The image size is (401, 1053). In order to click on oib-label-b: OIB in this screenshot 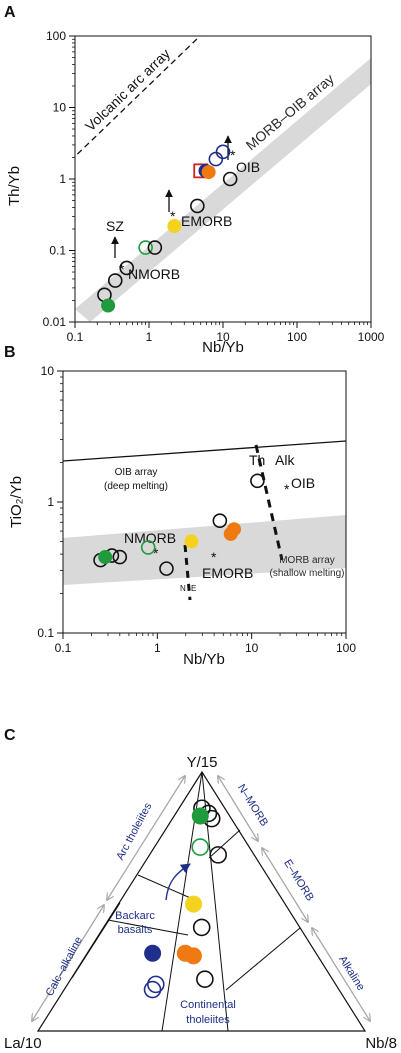, I will do `click(303, 483)`.